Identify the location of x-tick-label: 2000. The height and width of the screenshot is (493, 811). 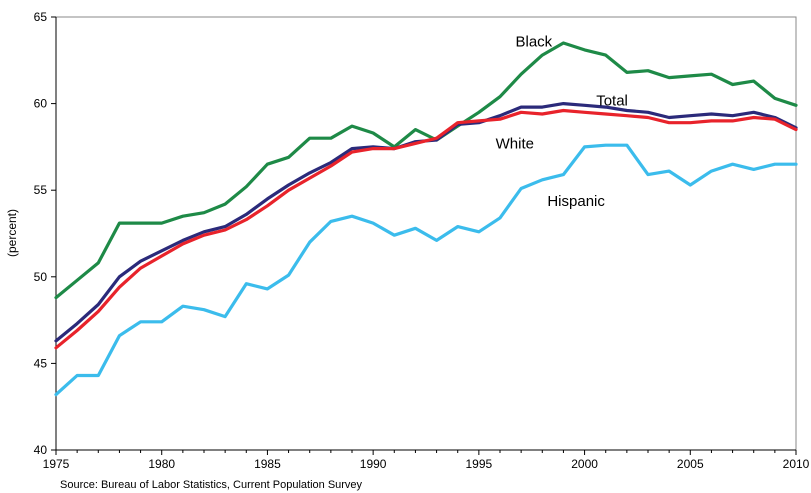
(584, 464).